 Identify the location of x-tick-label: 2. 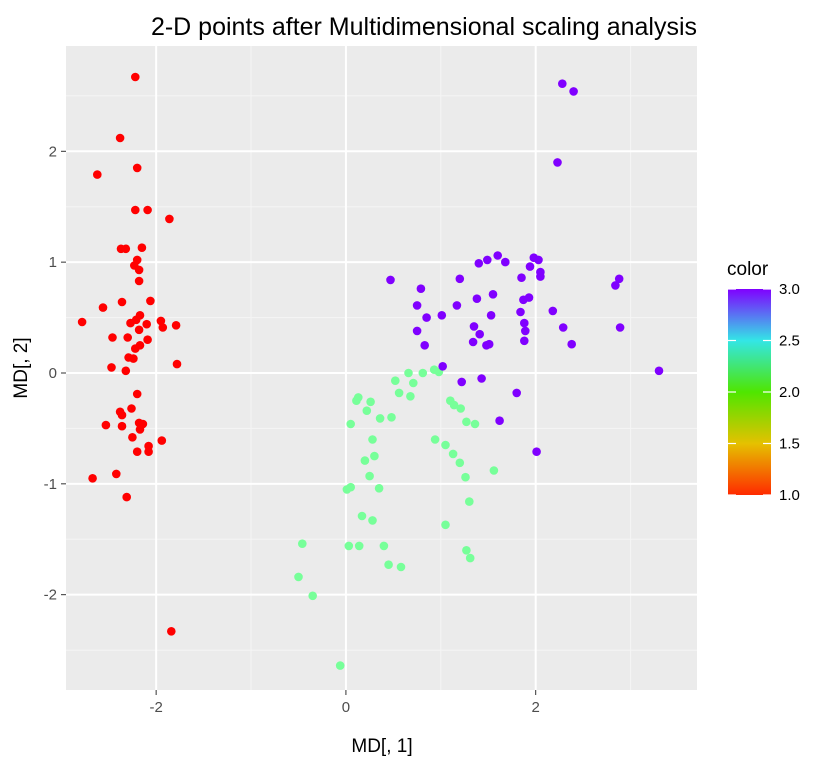
(536, 707).